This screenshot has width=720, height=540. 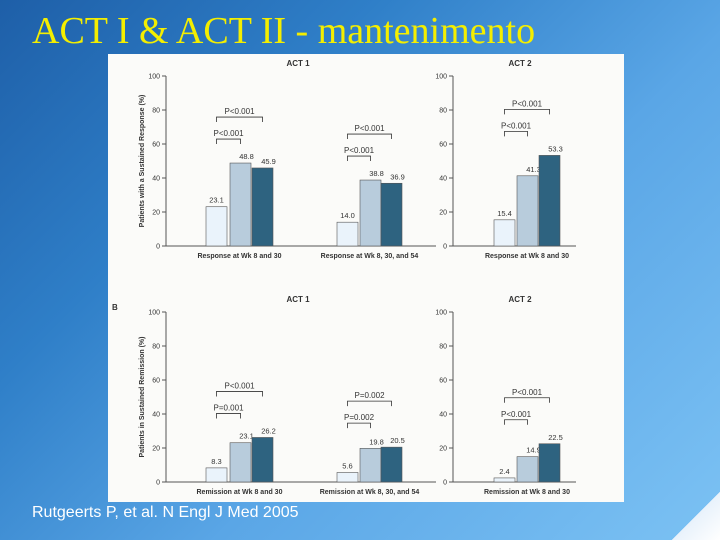 I want to click on bar-value-label: 20.5, so click(x=397, y=440).